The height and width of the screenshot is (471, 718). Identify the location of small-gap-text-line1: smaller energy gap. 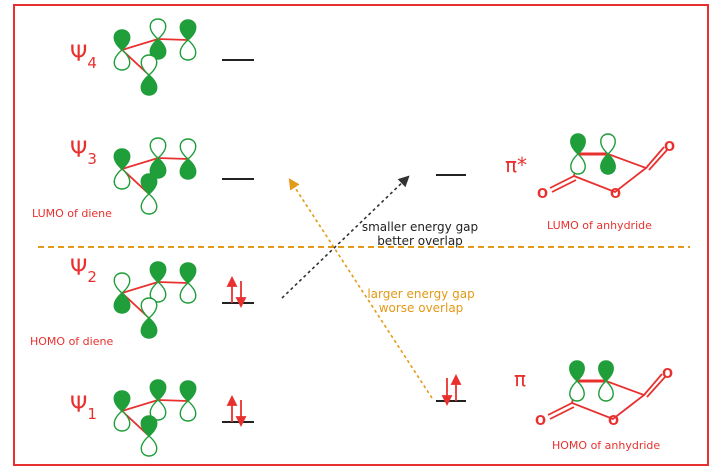
(420, 227).